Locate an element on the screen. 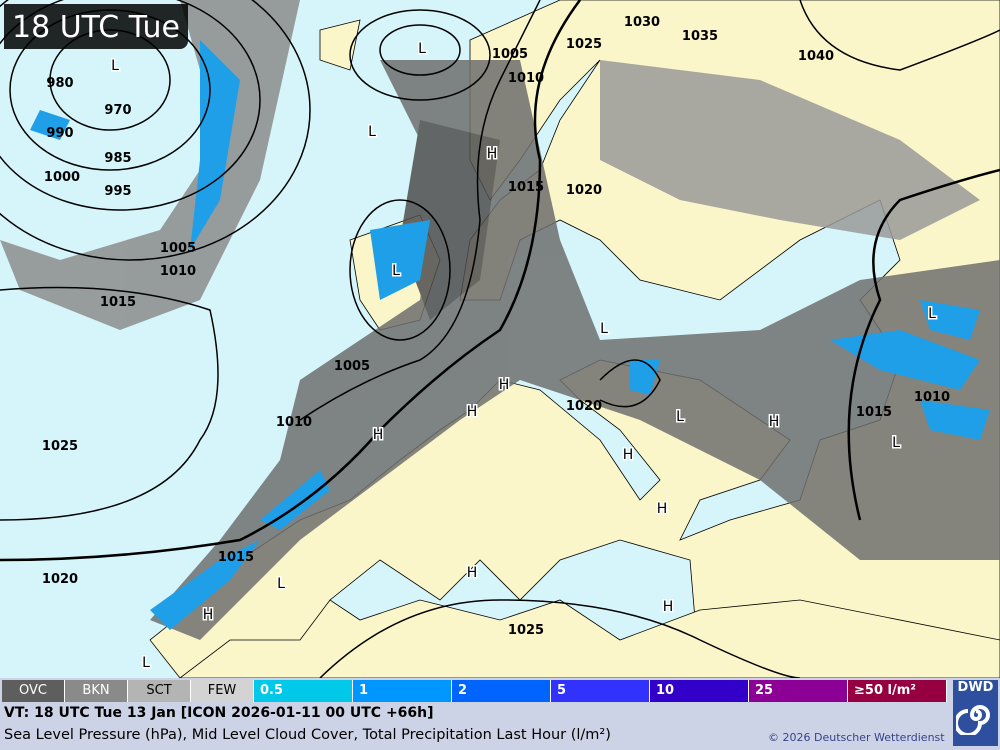 This screenshot has height=750, width=1000. isobar-label: 1035 is located at coordinates (700, 36).